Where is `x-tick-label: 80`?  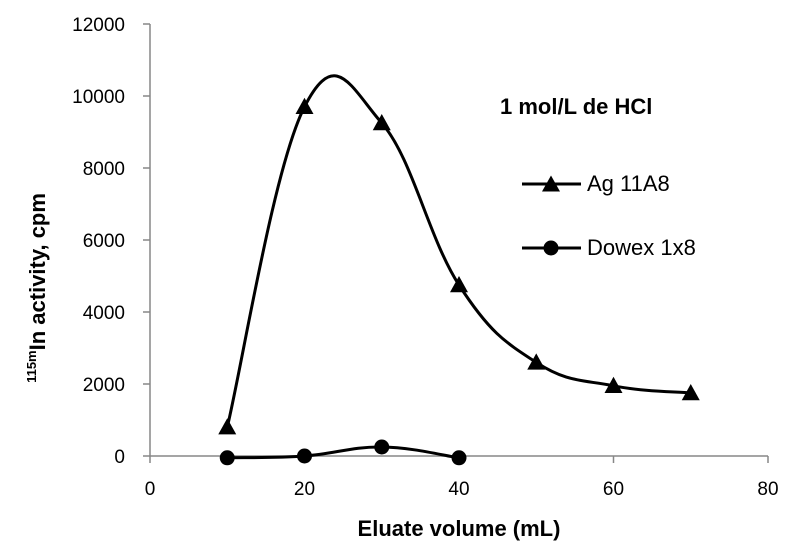
x-tick-label: 80 is located at coordinates (767, 489).